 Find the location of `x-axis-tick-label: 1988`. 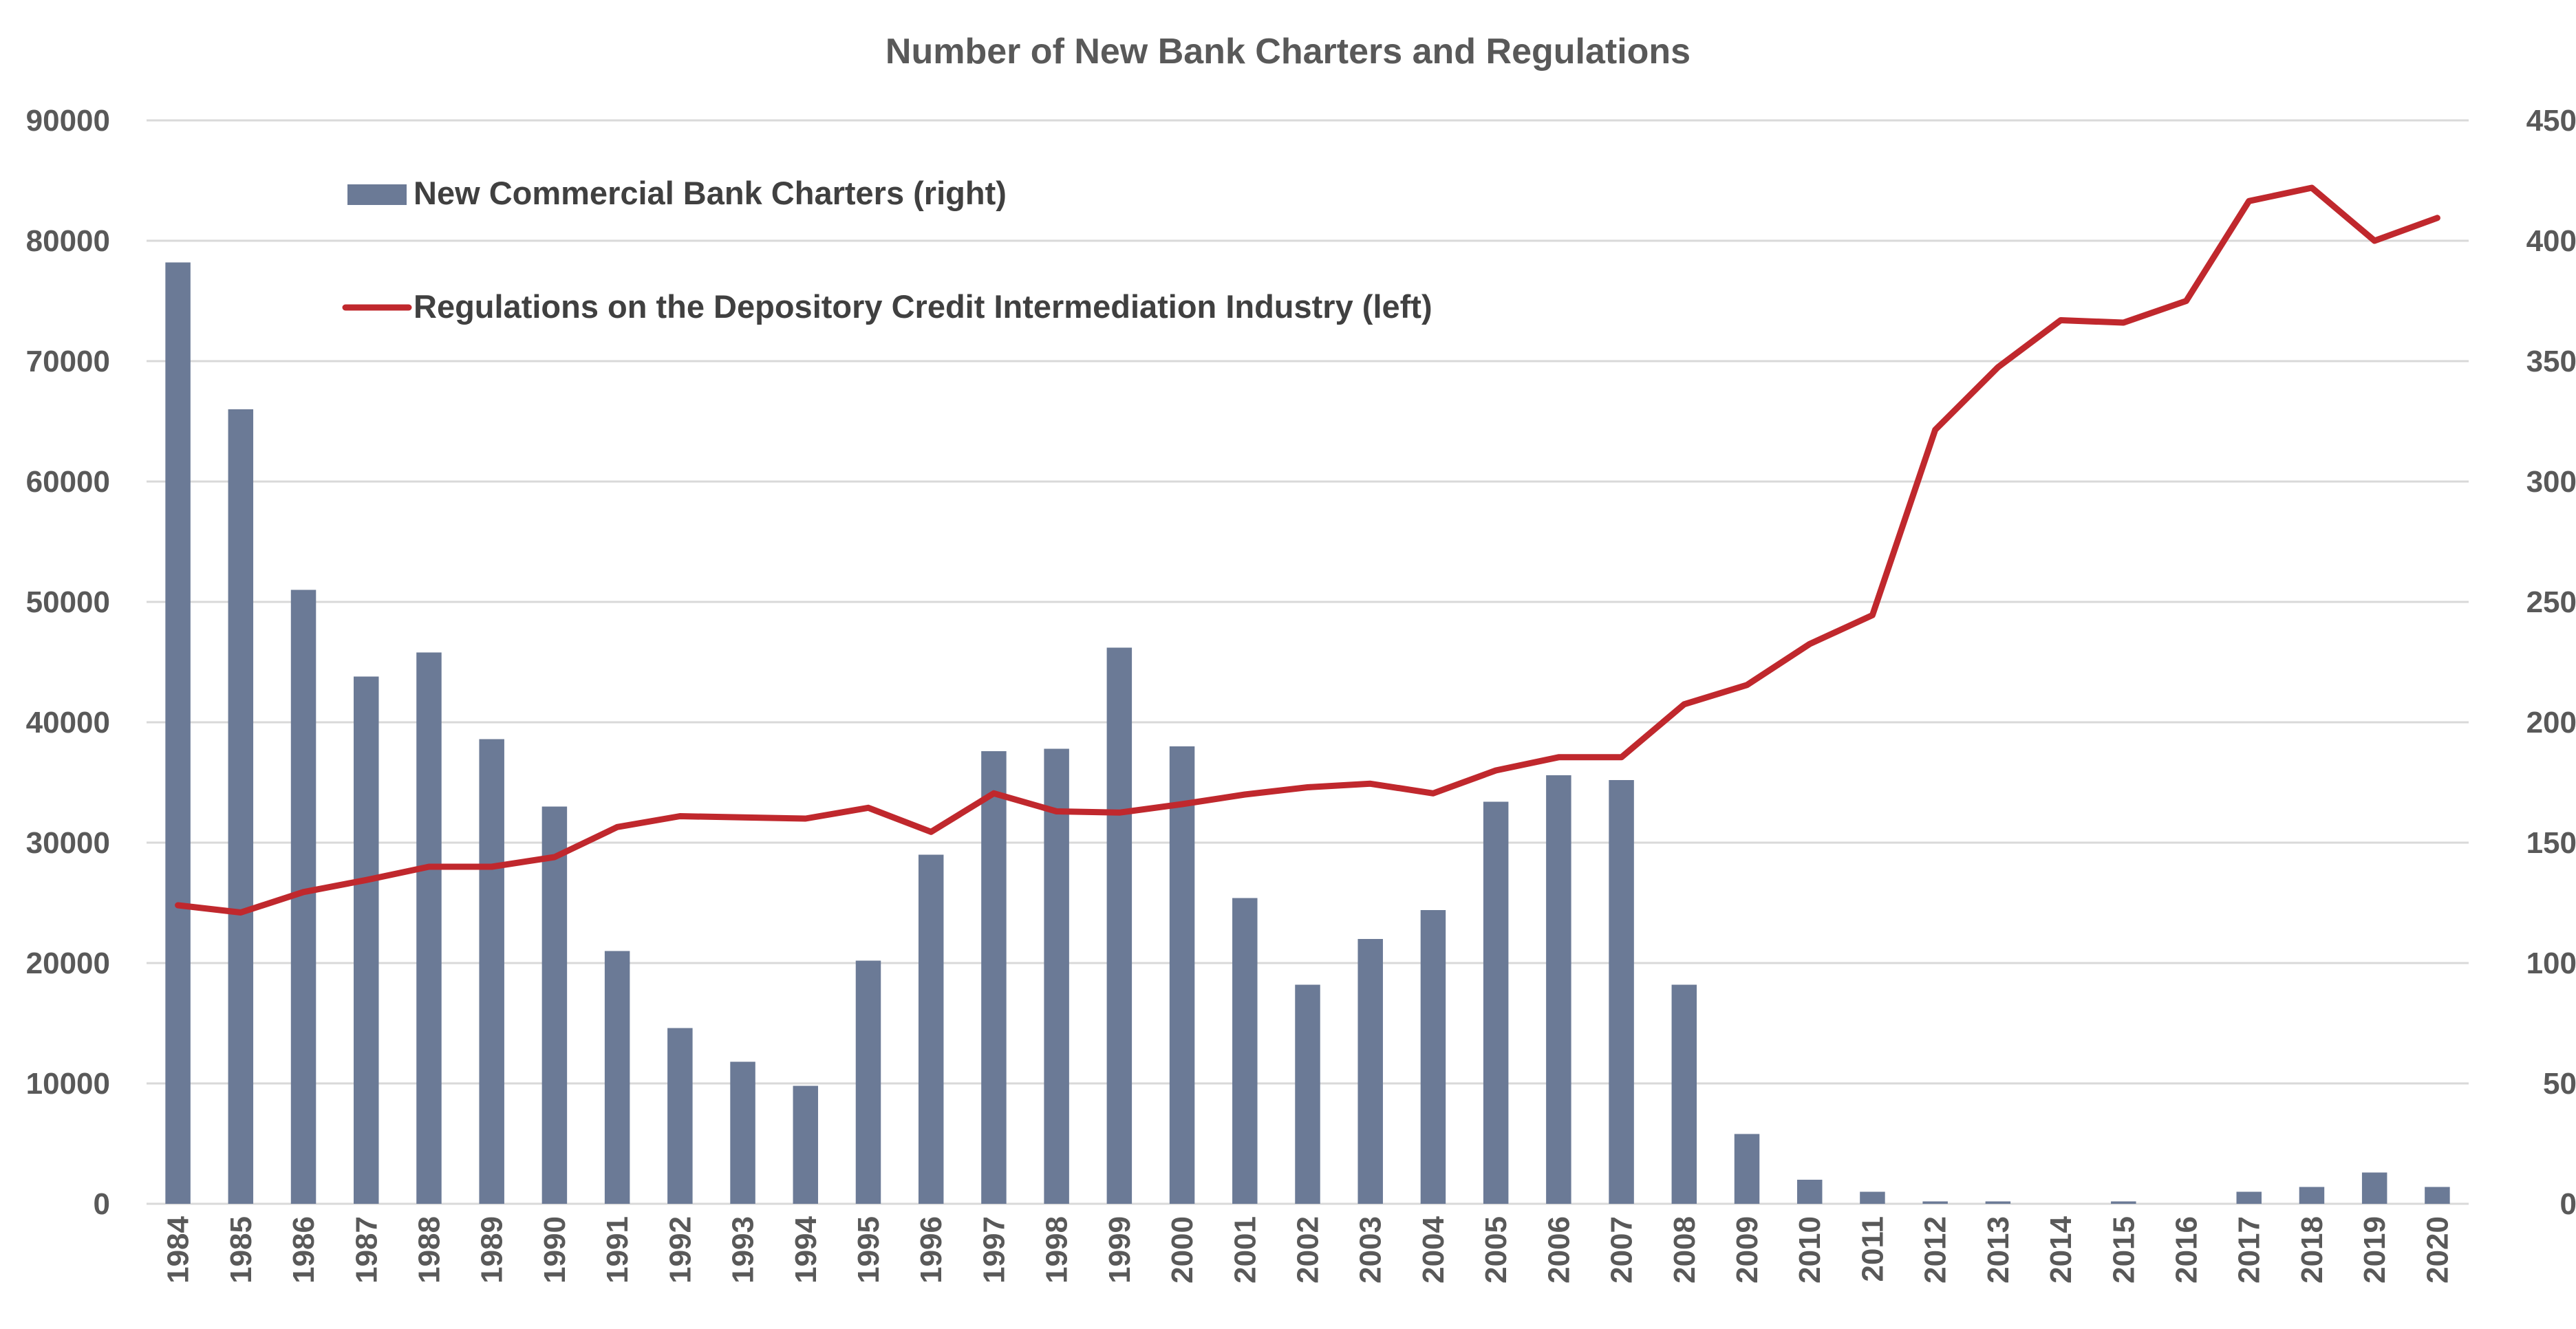

x-axis-tick-label: 1988 is located at coordinates (429, 1250).